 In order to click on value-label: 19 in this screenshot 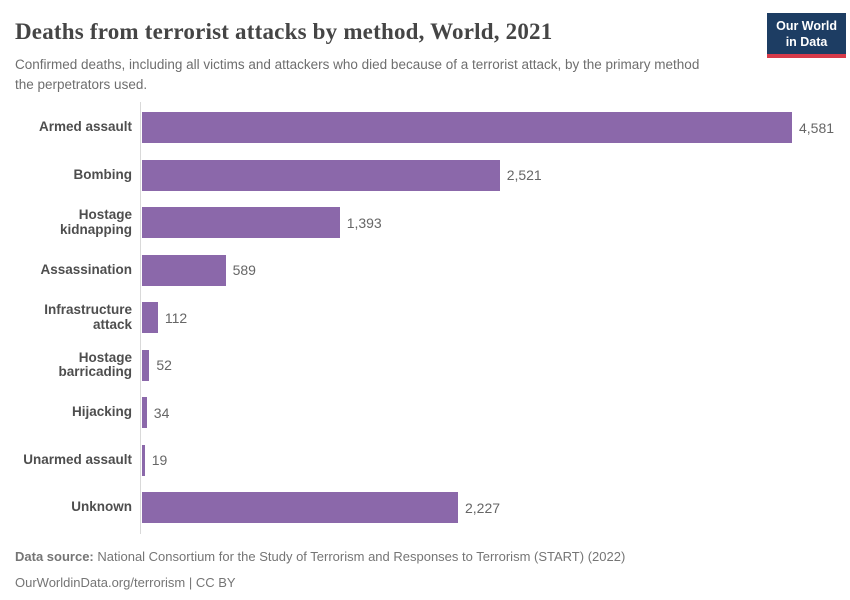, I will do `click(159, 460)`.